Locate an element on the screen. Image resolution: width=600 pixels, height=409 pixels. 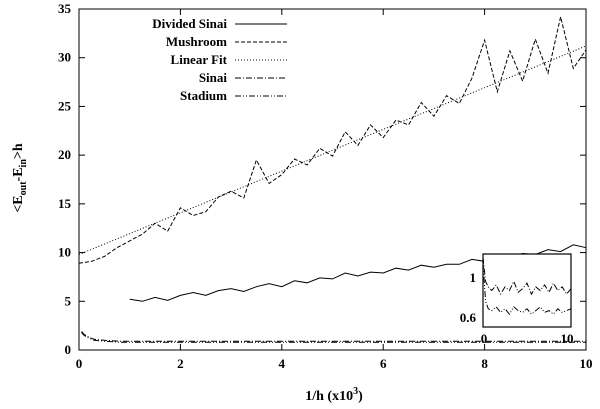
x-tick-label-4: 8 is located at coordinates (484, 363).